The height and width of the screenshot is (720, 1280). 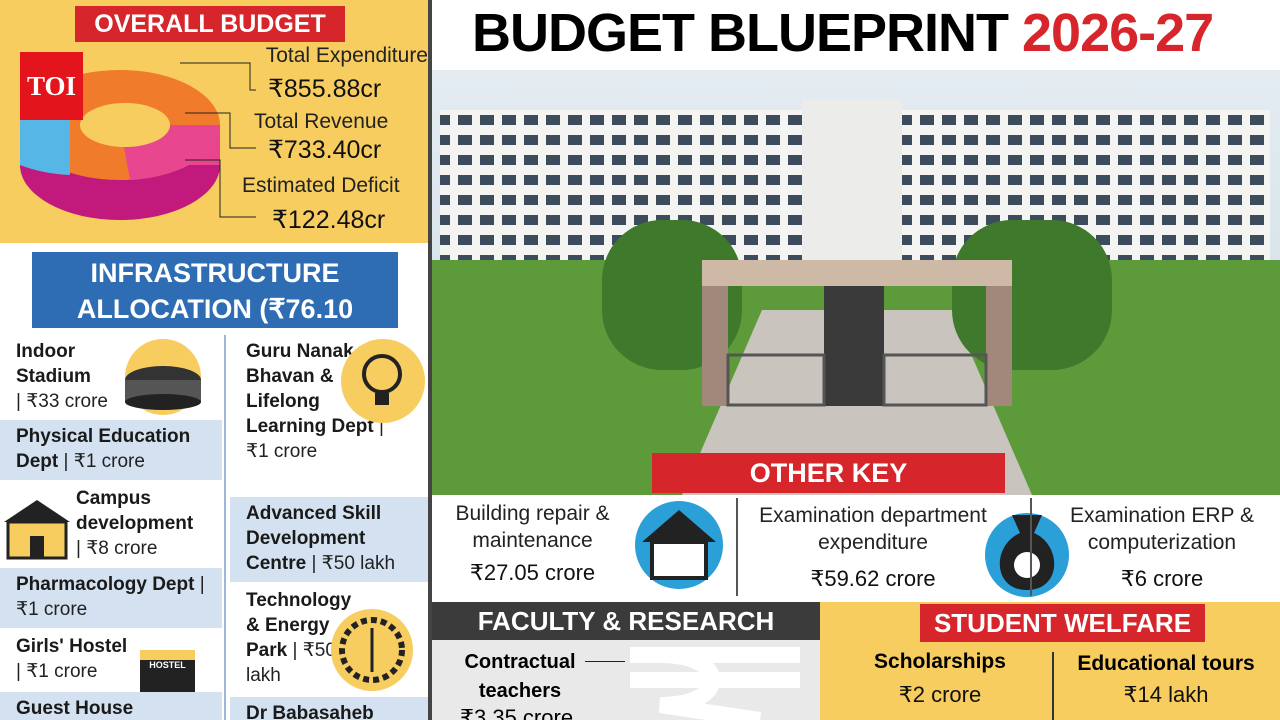 What do you see at coordinates (53, 364) in the screenshot?
I see `item-name: Indoor Stadium` at bounding box center [53, 364].